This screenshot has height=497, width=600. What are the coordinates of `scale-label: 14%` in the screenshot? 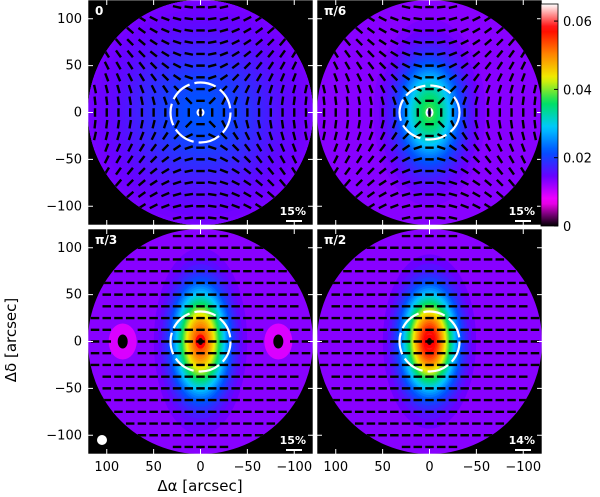 It's located at (522, 440).